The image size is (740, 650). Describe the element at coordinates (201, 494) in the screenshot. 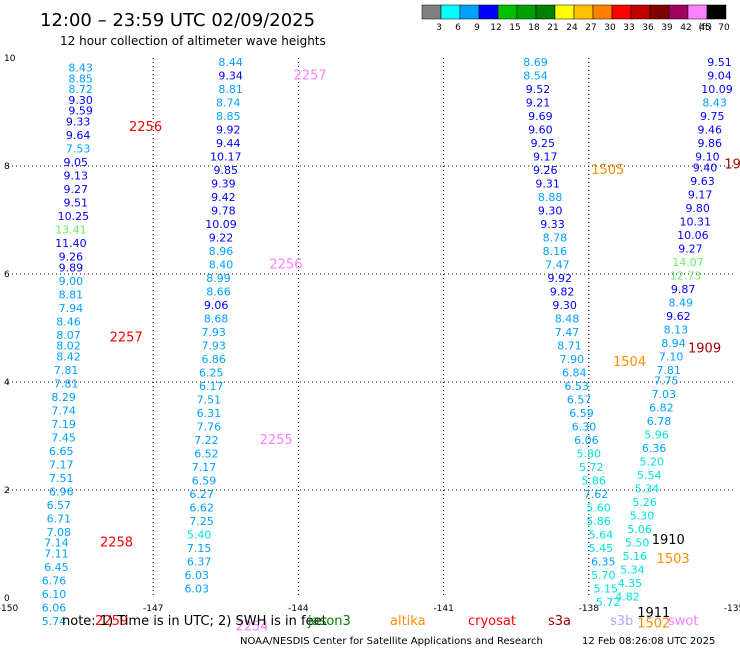

I see `wave-height-value: 6.27` at that location.